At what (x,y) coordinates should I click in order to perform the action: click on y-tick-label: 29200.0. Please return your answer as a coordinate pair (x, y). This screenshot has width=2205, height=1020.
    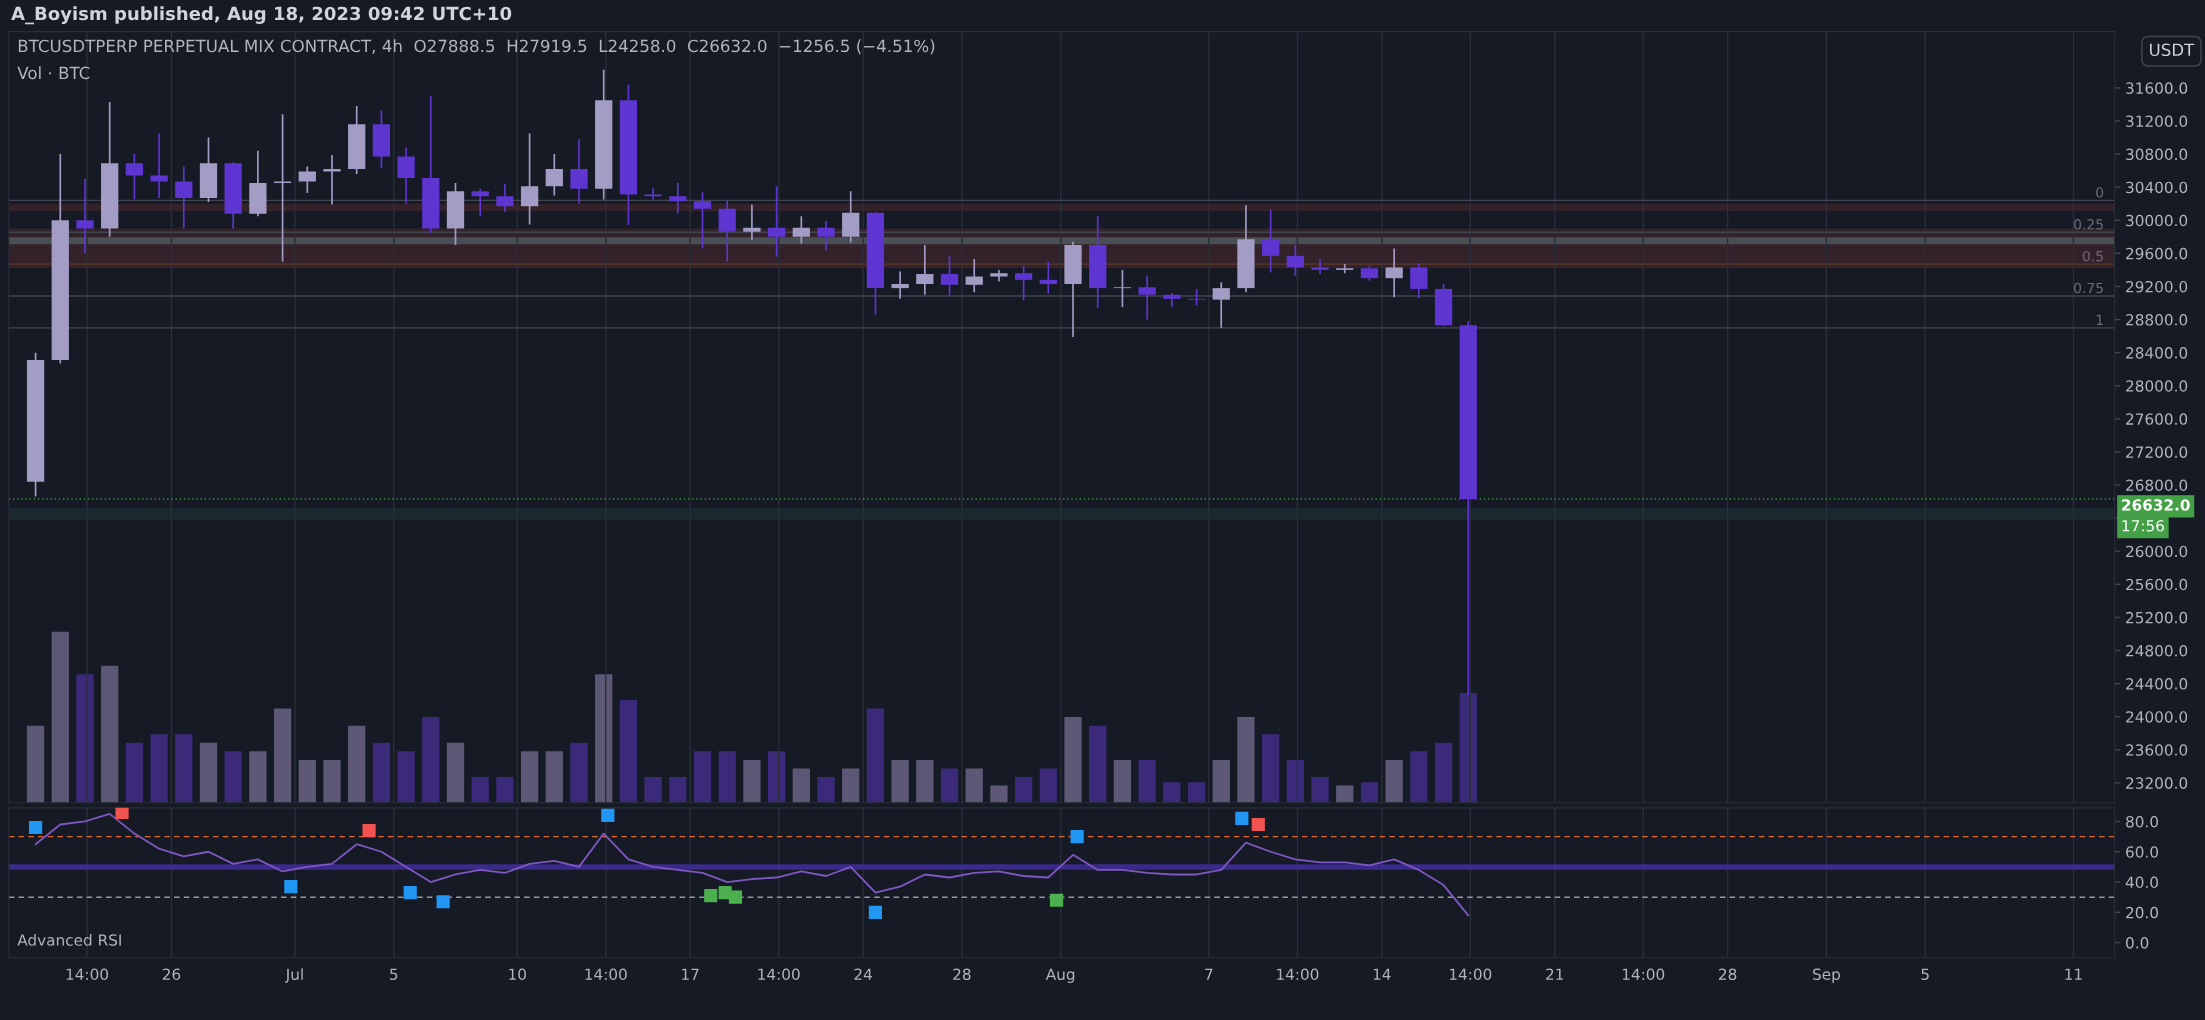
    Looking at the image, I should click on (2157, 286).